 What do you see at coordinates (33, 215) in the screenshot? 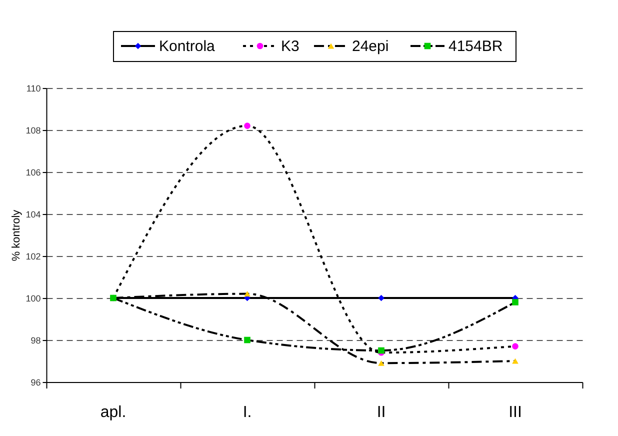
I see `y-tick-label: 104` at bounding box center [33, 215].